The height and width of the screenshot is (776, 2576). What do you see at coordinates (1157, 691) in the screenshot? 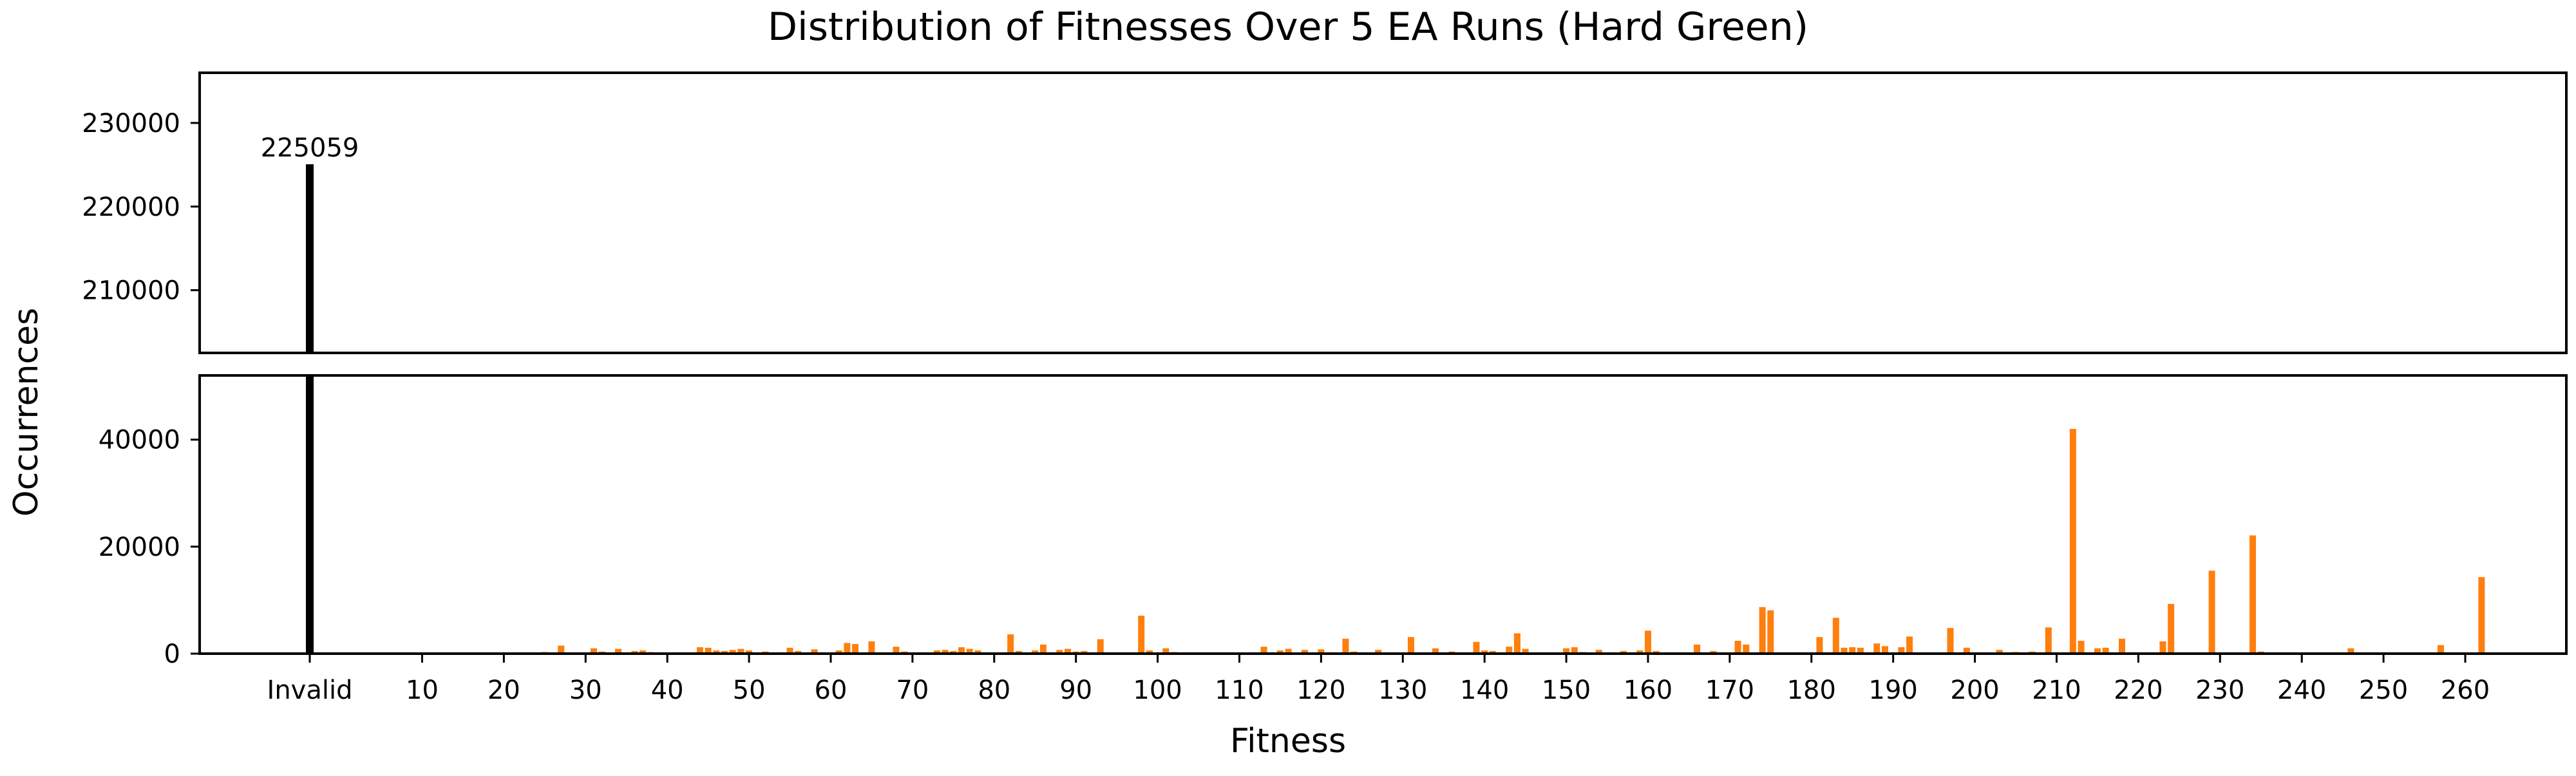
I see `x-tick-label: 100` at bounding box center [1157, 691].